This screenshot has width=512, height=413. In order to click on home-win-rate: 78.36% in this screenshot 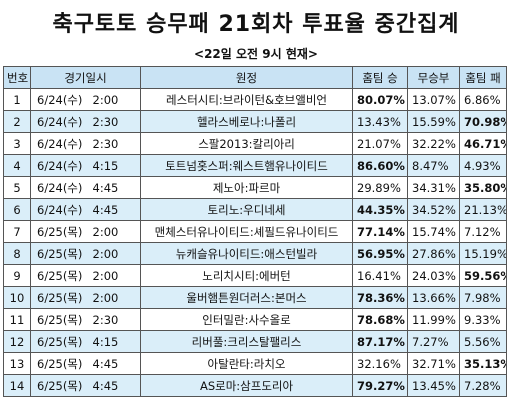, I will do `click(380, 297)`.